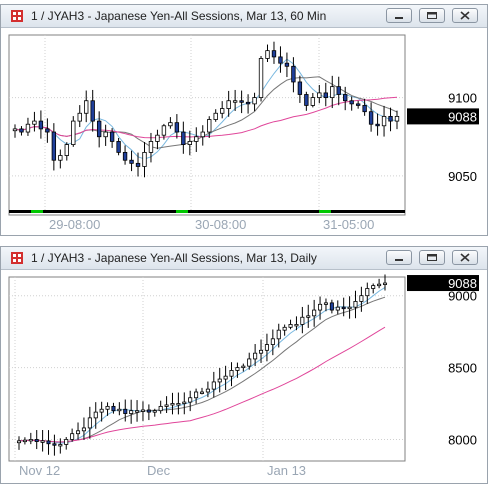 This screenshot has height=488, width=488. What do you see at coordinates (443, 283) in the screenshot?
I see `last-price-box` at bounding box center [443, 283].